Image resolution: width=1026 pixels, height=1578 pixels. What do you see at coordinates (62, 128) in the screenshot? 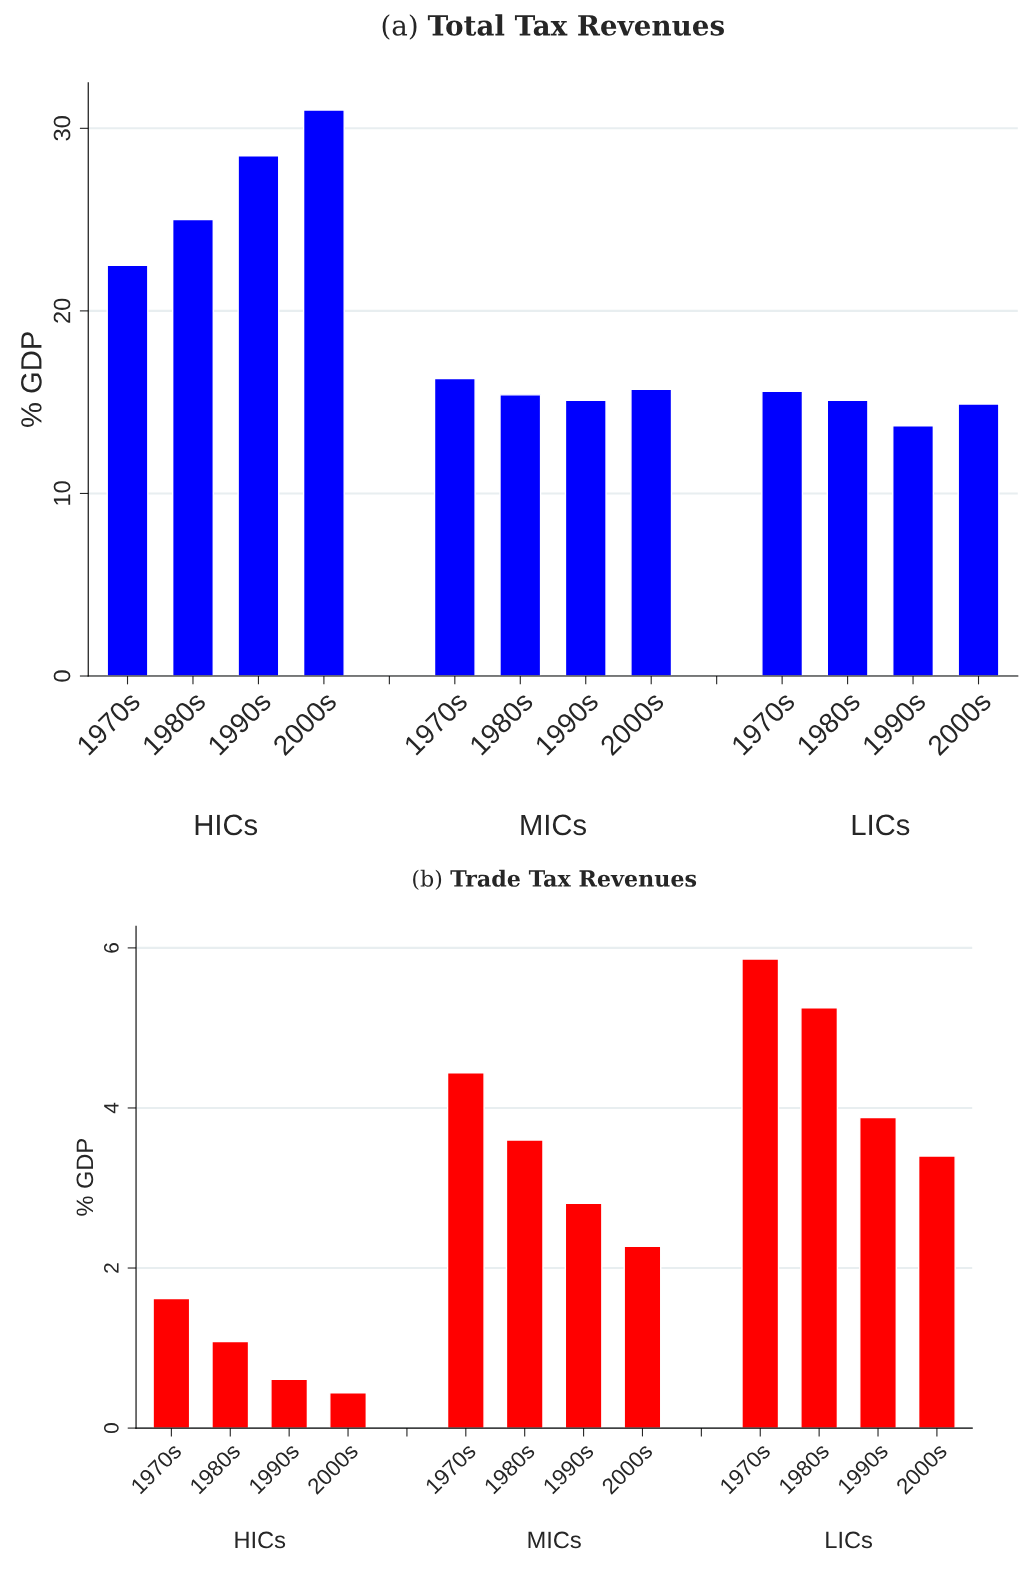
I see `y-tick-label: 30` at bounding box center [62, 128].